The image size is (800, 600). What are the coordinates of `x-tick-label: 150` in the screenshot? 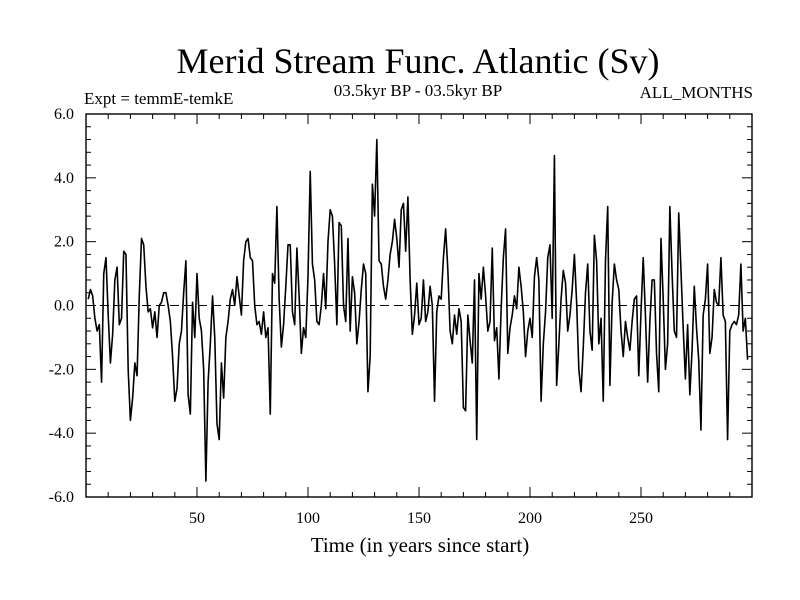 It's located at (419, 518).